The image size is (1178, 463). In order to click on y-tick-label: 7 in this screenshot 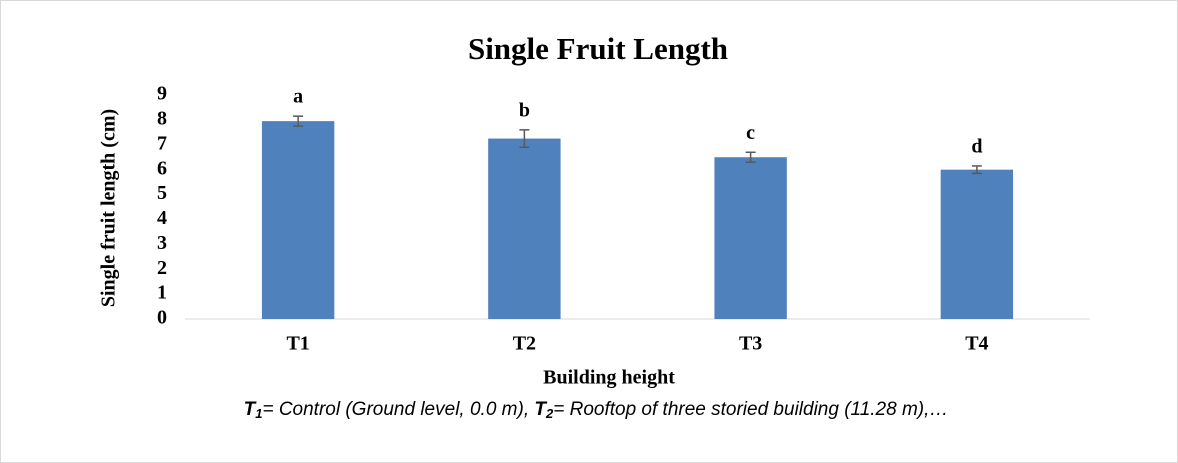, I will do `click(162, 143)`.